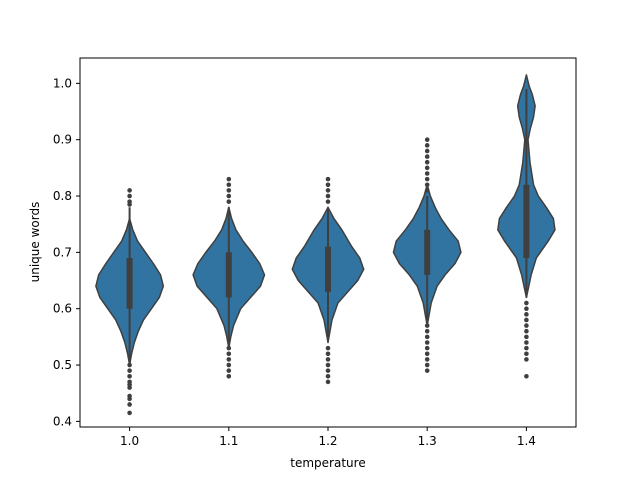  What do you see at coordinates (327, 441) in the screenshot?
I see `x-tick-label: 1.2` at bounding box center [327, 441].